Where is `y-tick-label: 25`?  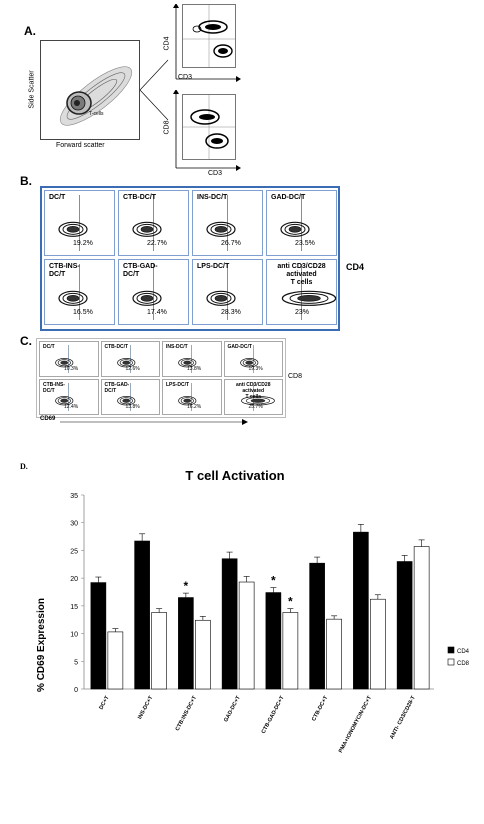
y-tick-label: 25 is located at coordinates (74, 551).